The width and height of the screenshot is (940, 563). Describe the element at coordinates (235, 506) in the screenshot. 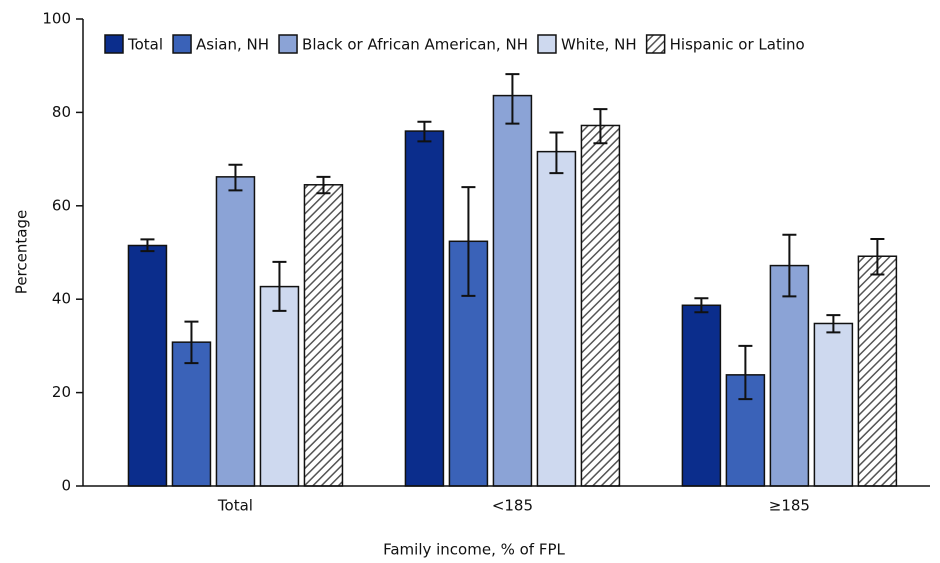

I see `x-tick-label: Total` at that location.